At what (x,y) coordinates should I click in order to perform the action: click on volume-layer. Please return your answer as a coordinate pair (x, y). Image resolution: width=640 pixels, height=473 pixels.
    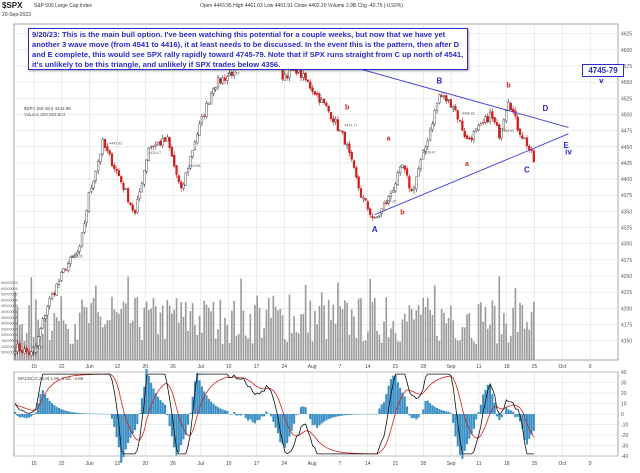
    Looking at the image, I should click on (274, 318).